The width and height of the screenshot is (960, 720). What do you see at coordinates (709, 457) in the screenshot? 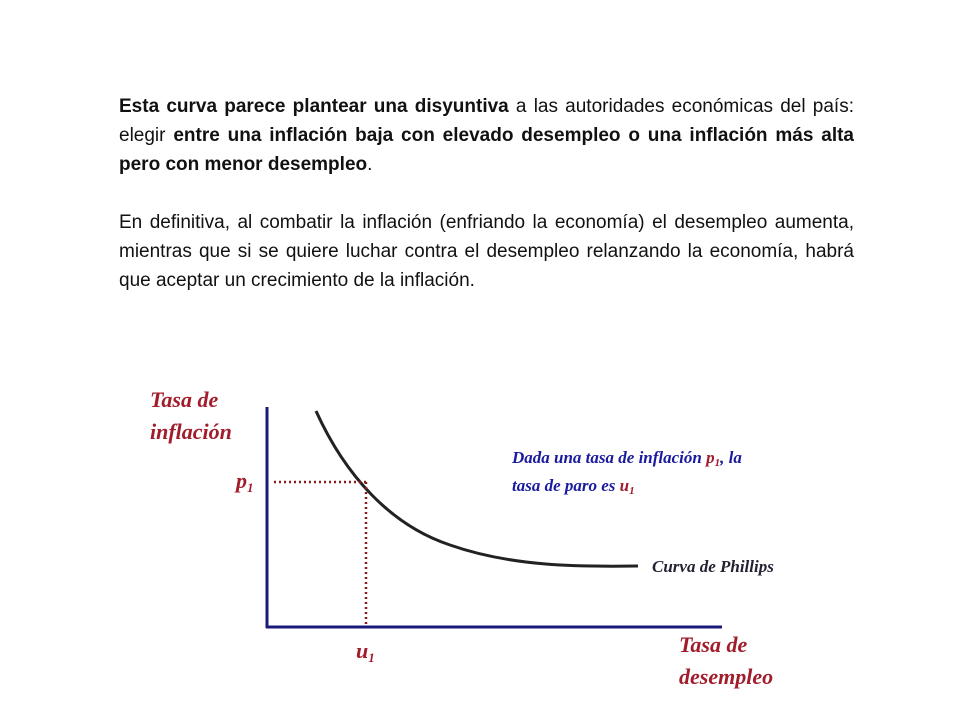
I see `annotation-p: p` at bounding box center [709, 457].